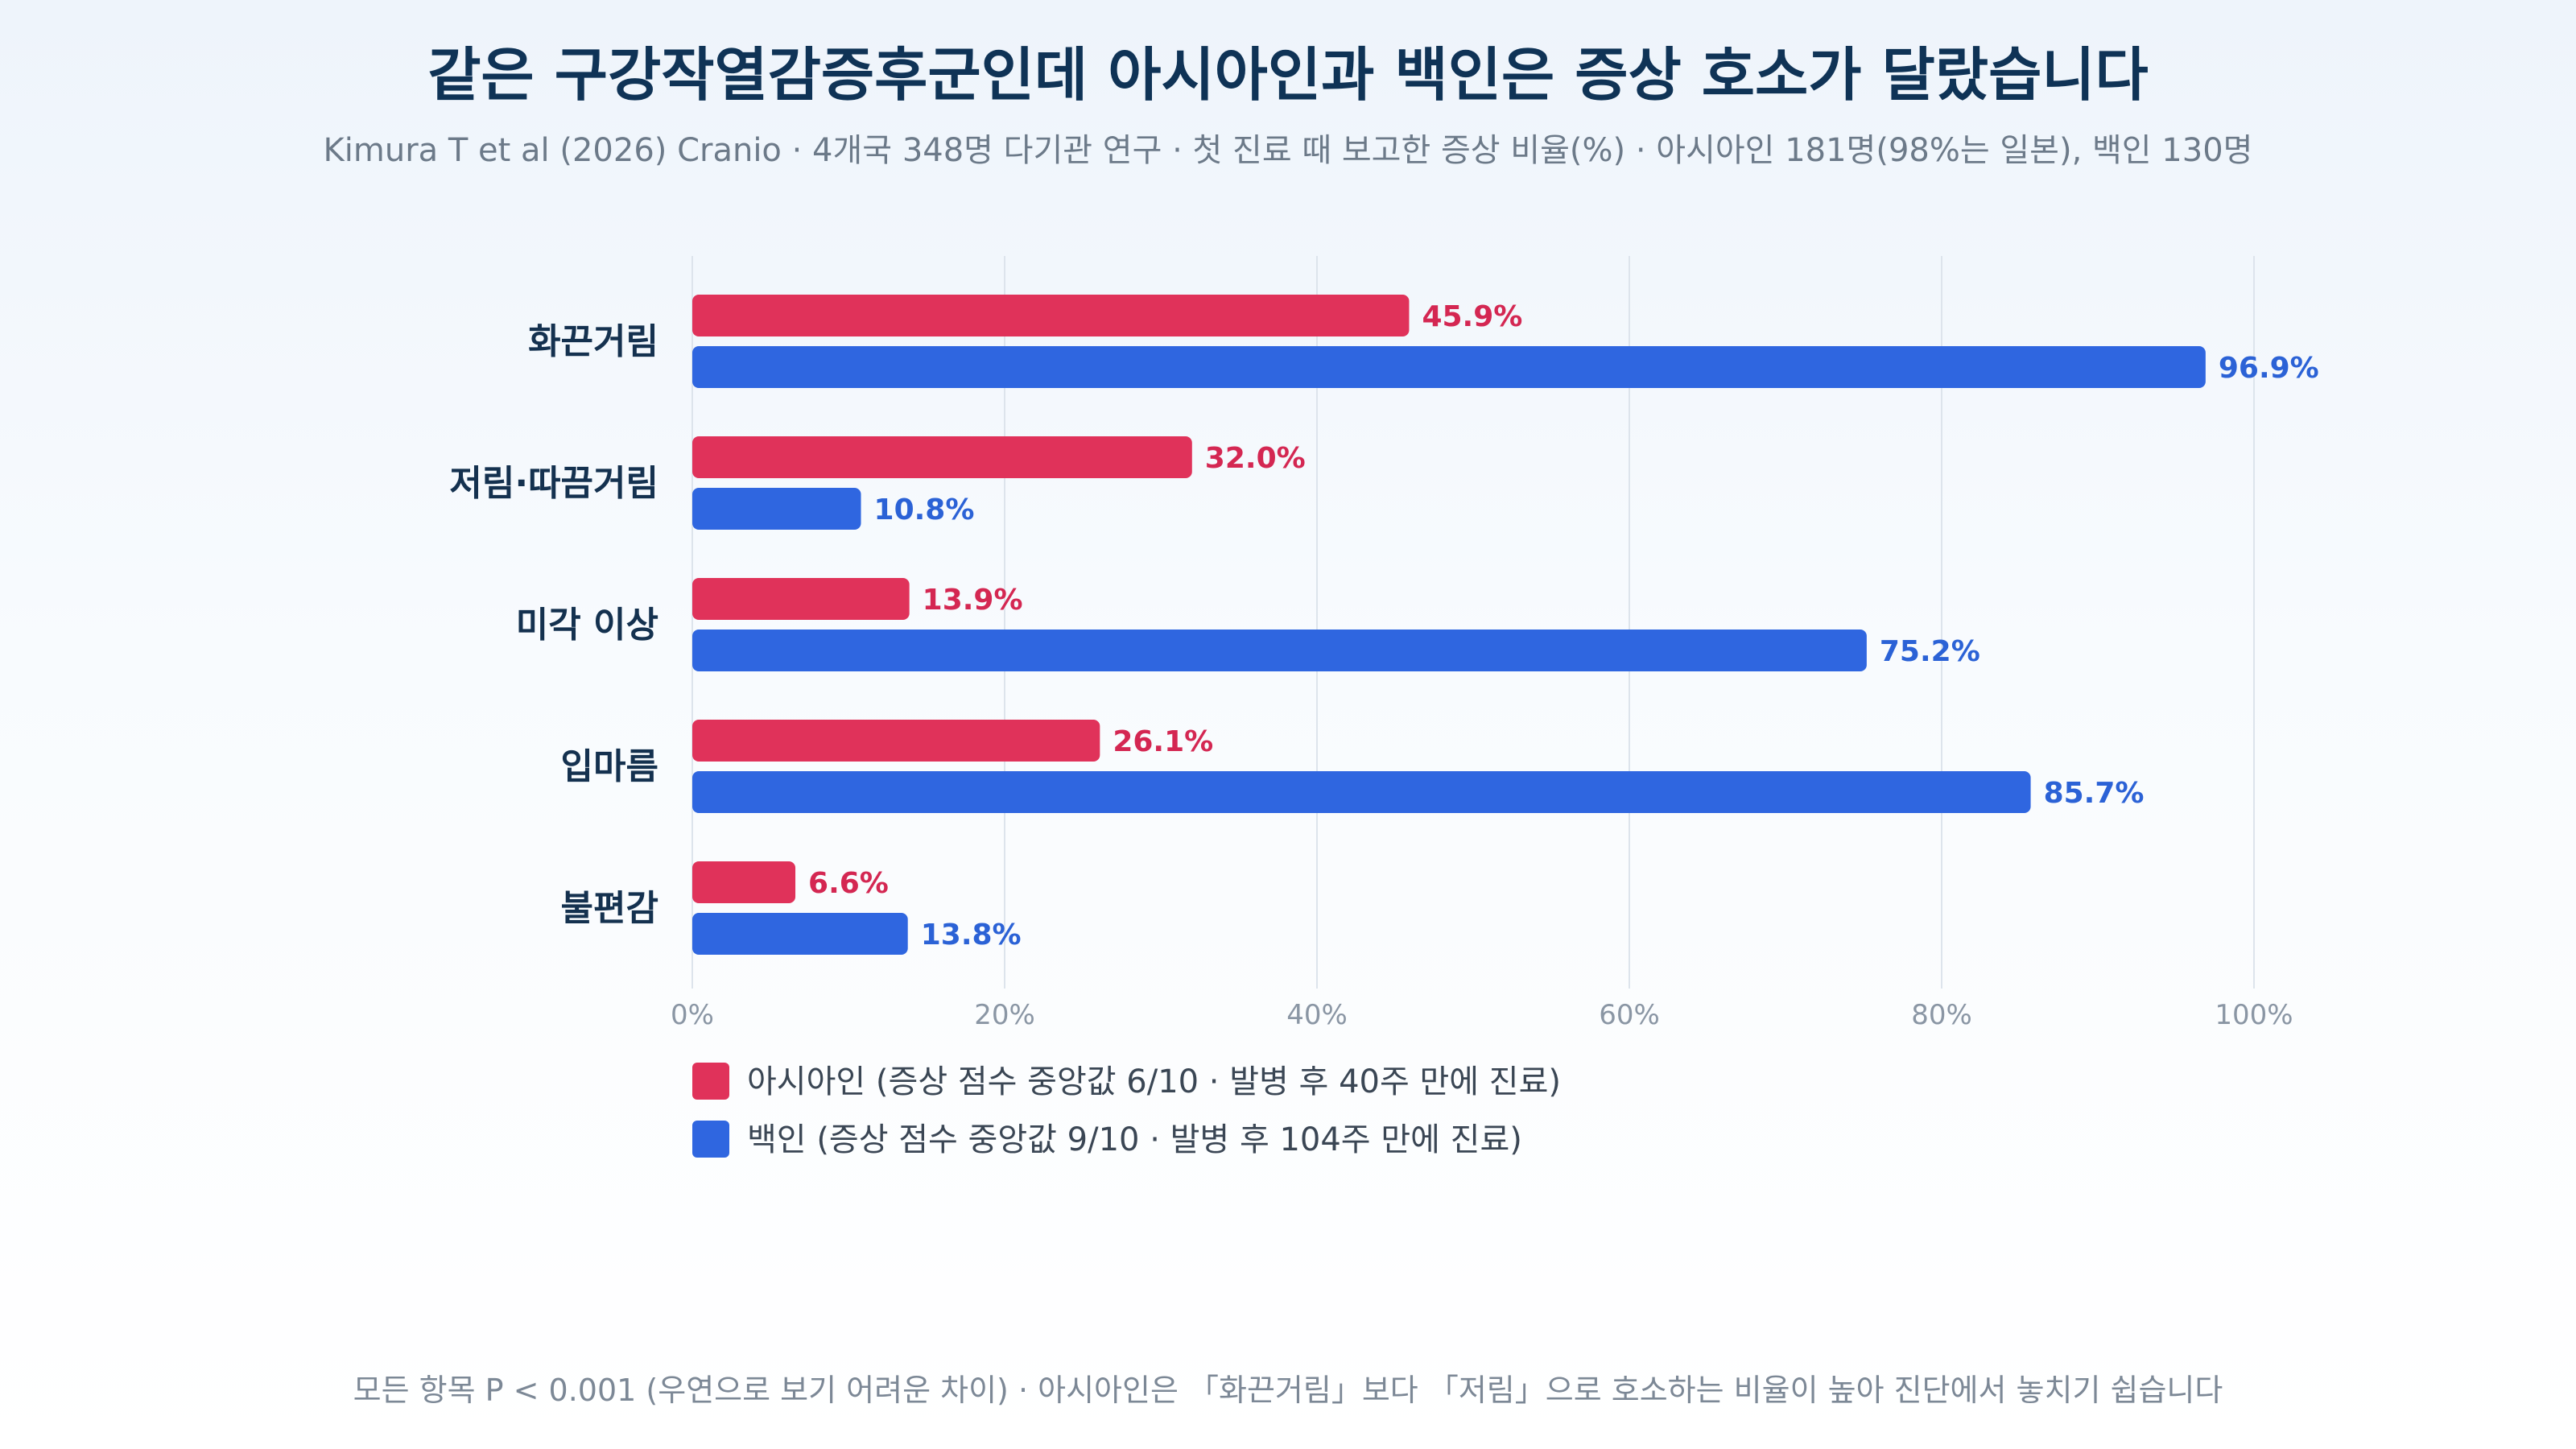 This screenshot has height=1449, width=2576. What do you see at coordinates (1941, 1015) in the screenshot?
I see `x-tick-label: 80%` at bounding box center [1941, 1015].